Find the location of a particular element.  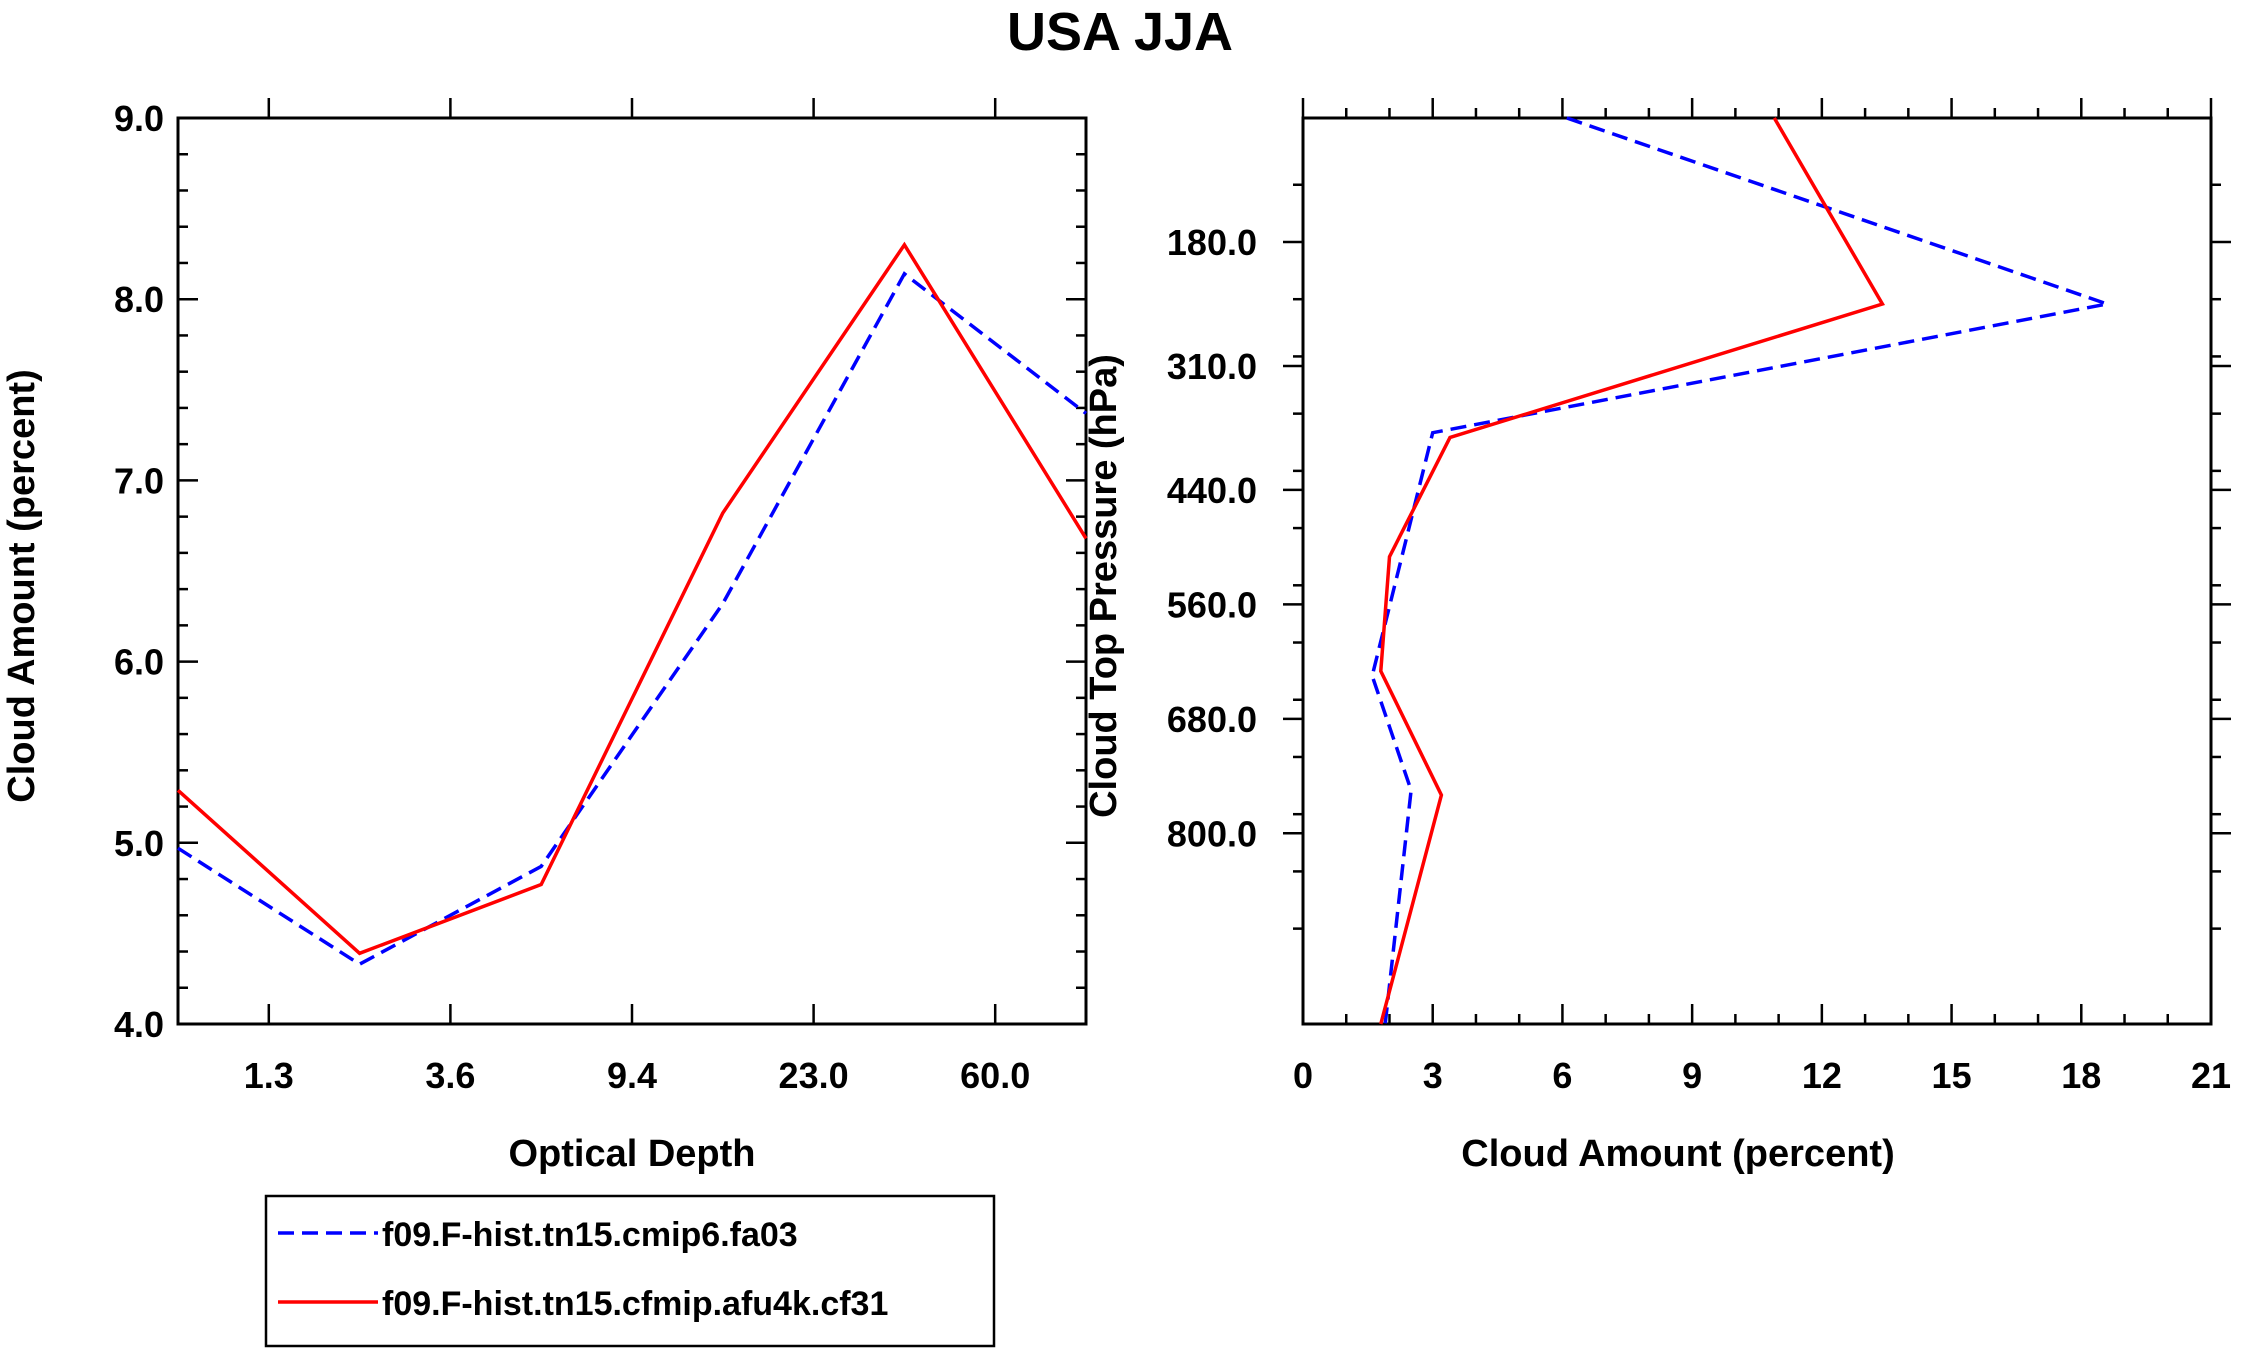

left-x-tick-label: 3.6 is located at coordinates (450, 1075).